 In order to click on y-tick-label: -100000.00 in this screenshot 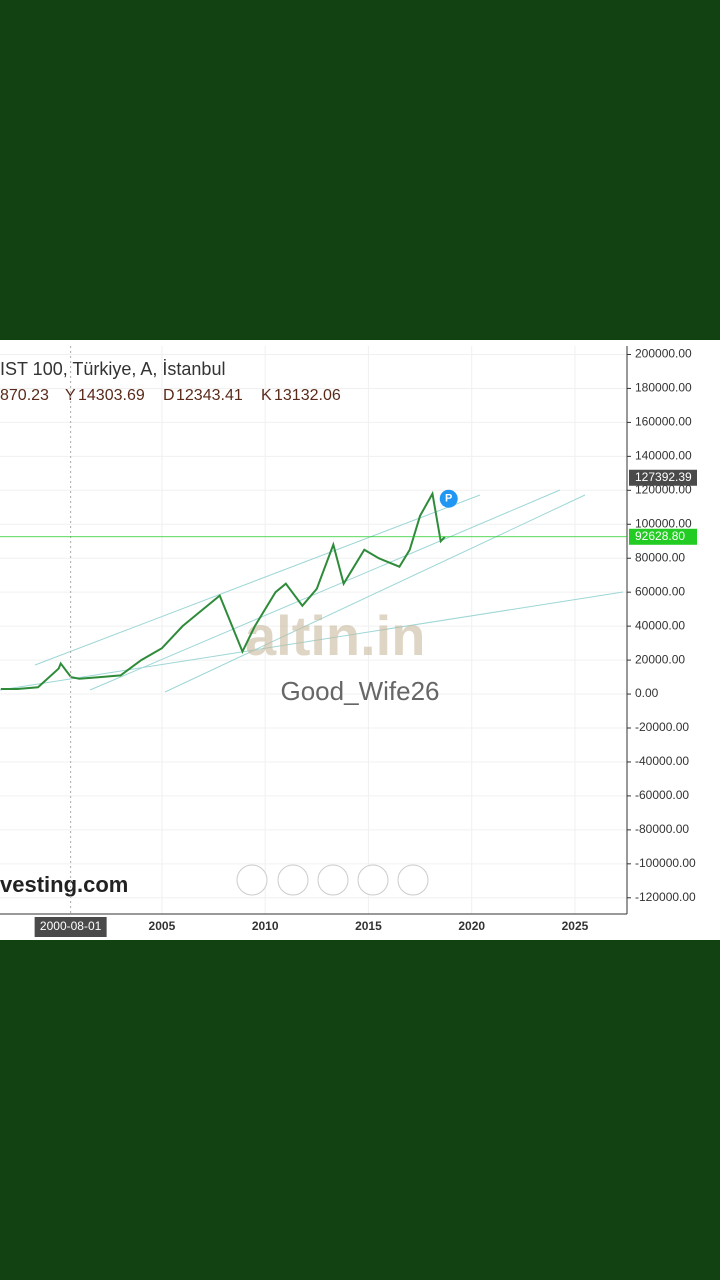, I will do `click(665, 863)`.